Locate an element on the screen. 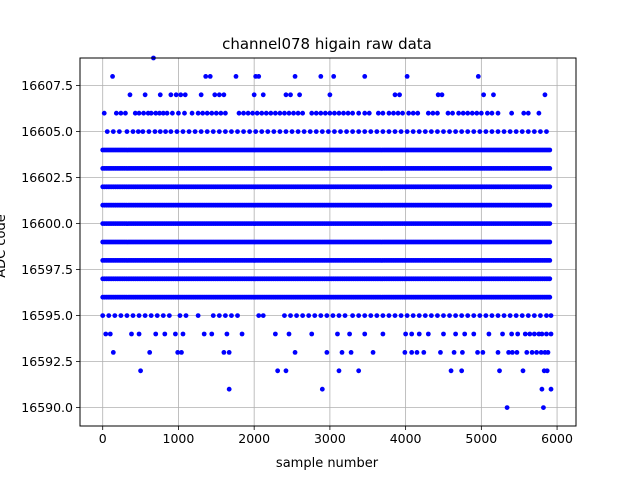 The height and width of the screenshot is (480, 640). x-tick-label: 0 is located at coordinates (103, 438).